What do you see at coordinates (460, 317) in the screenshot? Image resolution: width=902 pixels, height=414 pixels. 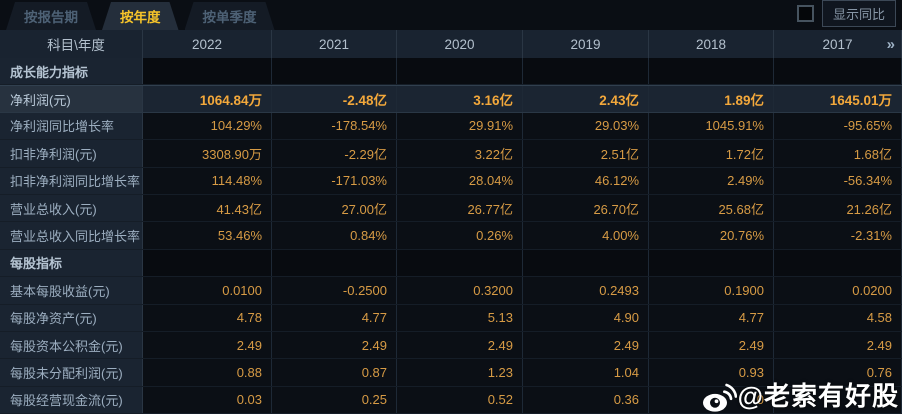 I see `cell-value: 5.13` at bounding box center [460, 317].